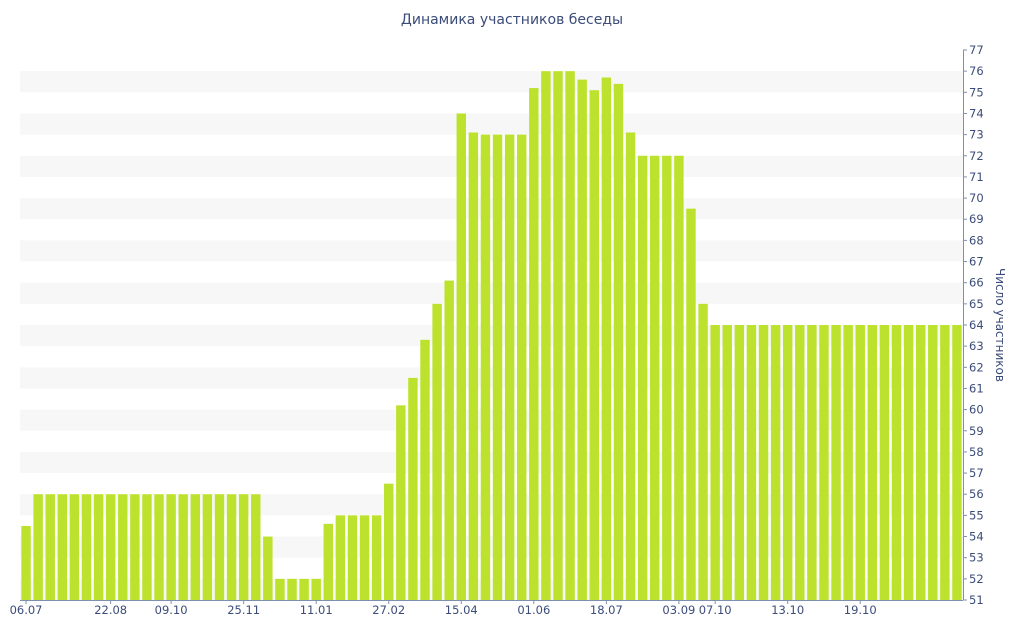 The width and height of the screenshot is (1024, 640). What do you see at coordinates (976, 304) in the screenshot?
I see `y-tick-label: 65` at bounding box center [976, 304].